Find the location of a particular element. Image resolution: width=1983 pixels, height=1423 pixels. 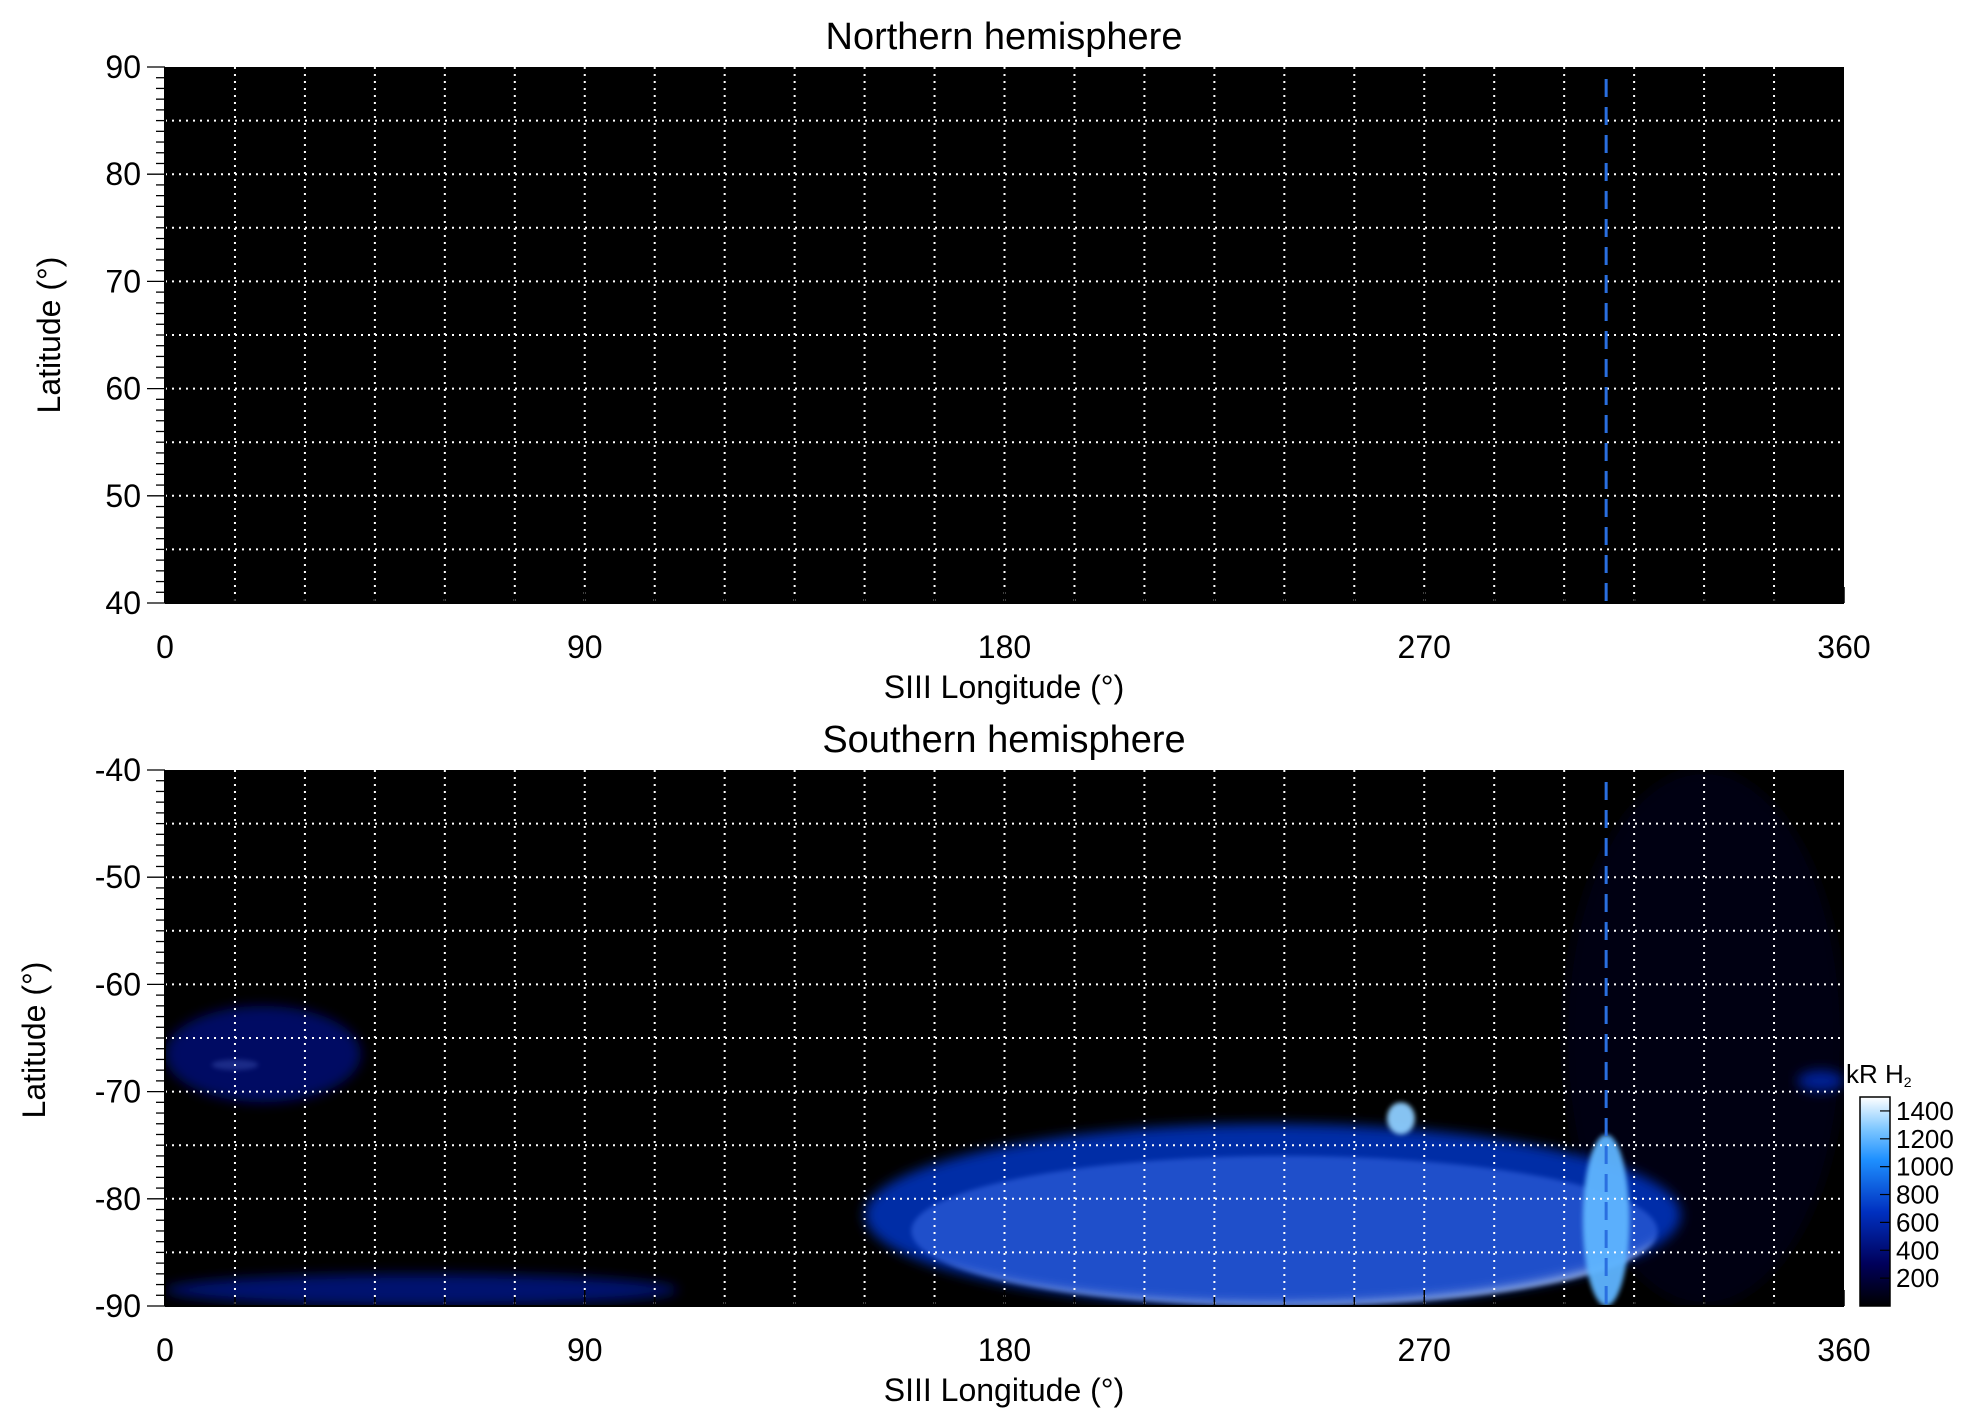

y-tick-label: -90 is located at coordinates (118, 1306).